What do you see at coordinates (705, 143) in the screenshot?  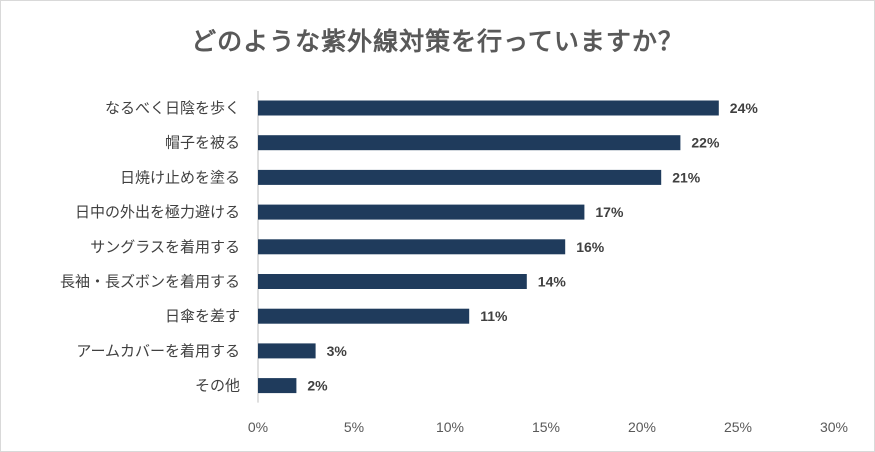 I see `data-label: 22%` at bounding box center [705, 143].